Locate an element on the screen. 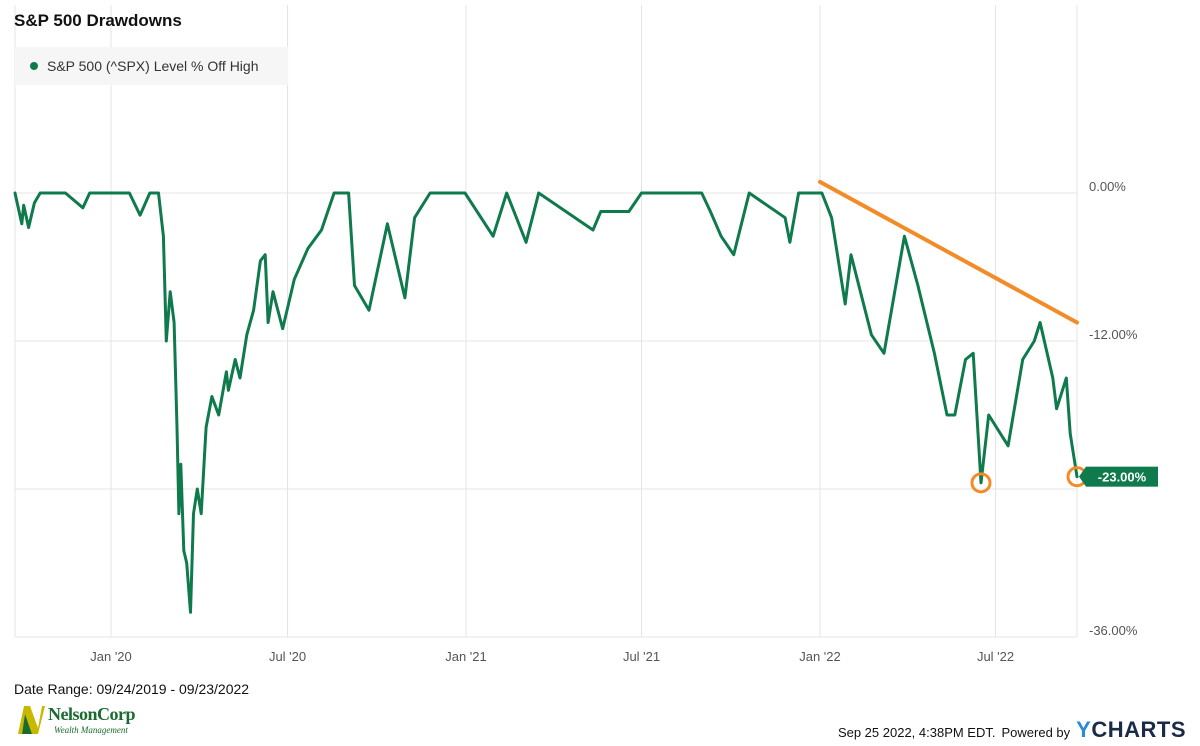  last-value-badge is located at coordinates (1122, 476).